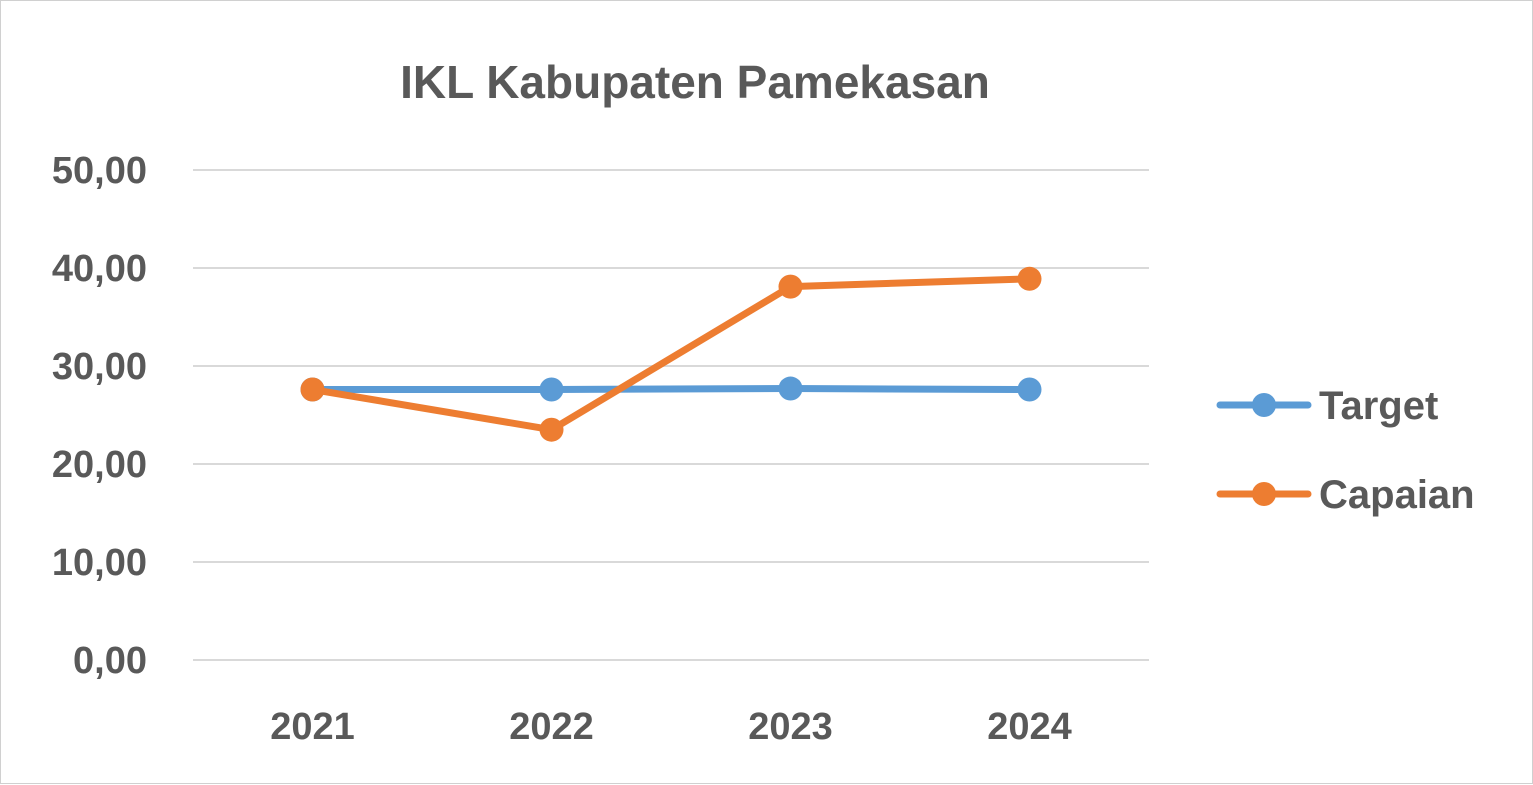 The width and height of the screenshot is (1533, 785). I want to click on y-tick-label: 10,00, so click(99, 563).